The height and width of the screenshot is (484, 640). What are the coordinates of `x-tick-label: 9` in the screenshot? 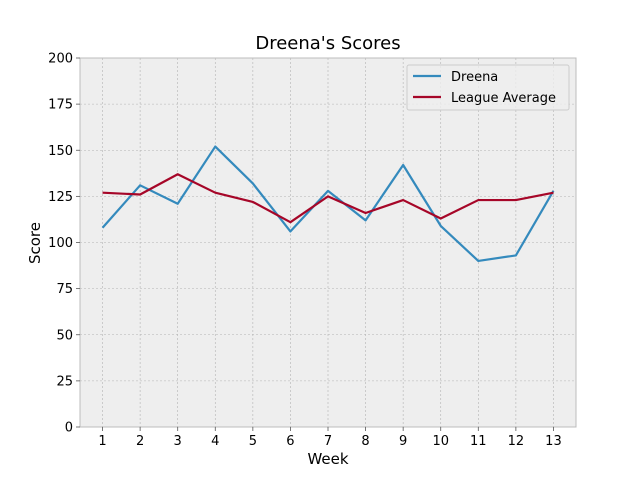 It's located at (403, 441).